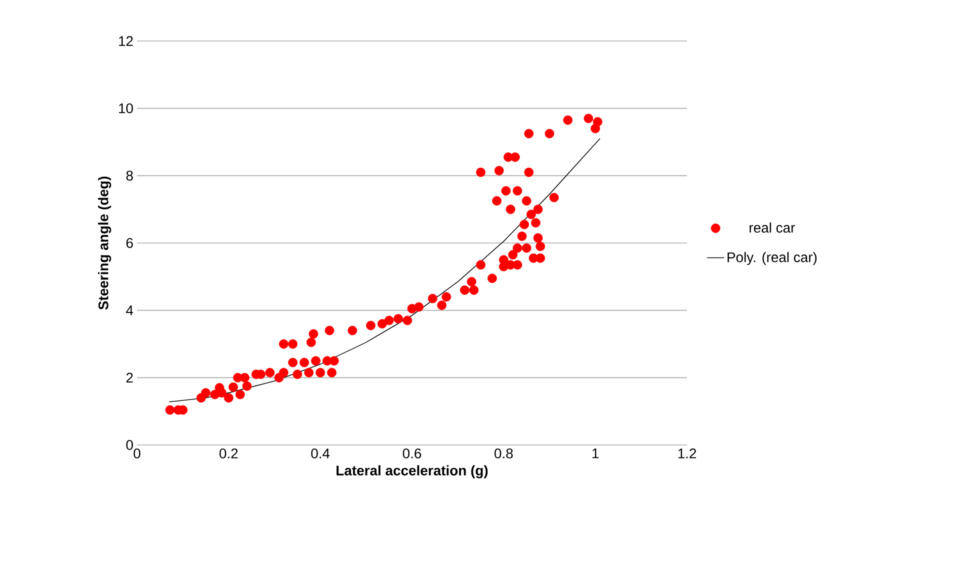 Image resolution: width=975 pixels, height=562 pixels. What do you see at coordinates (126, 108) in the screenshot?
I see `y-tick-label: 10` at bounding box center [126, 108].